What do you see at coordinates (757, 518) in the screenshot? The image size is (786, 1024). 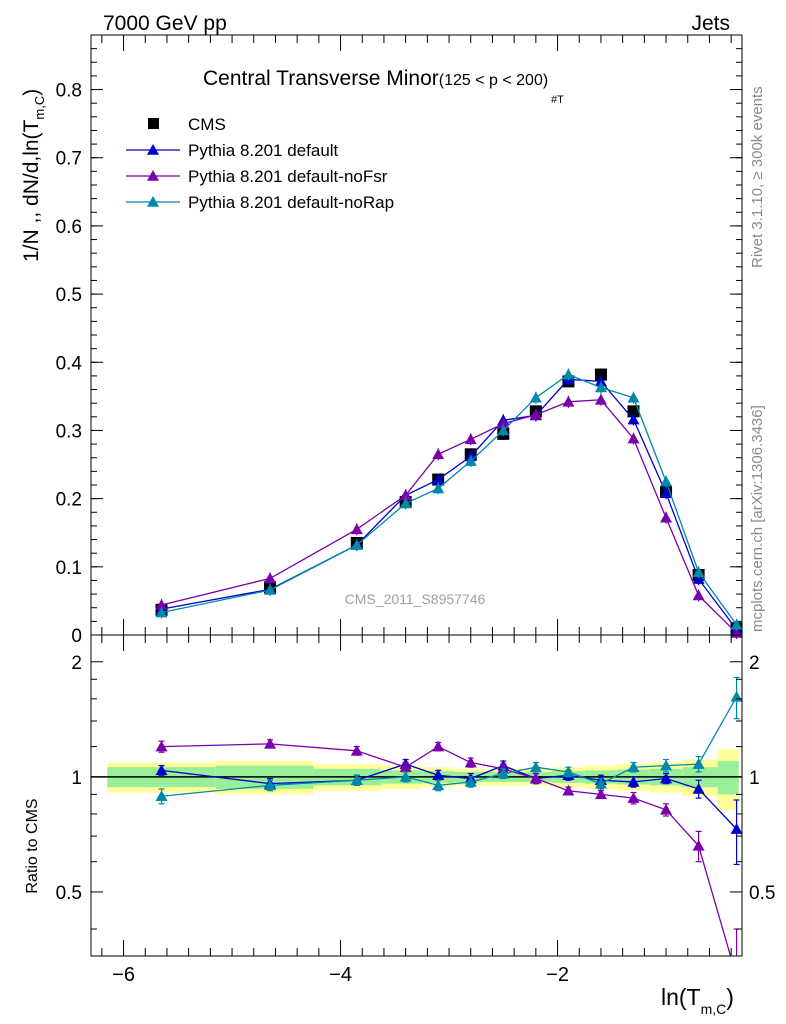 I see `mcplots-note: mcplots.cern.ch [arXiv:1306.3436]` at bounding box center [757, 518].